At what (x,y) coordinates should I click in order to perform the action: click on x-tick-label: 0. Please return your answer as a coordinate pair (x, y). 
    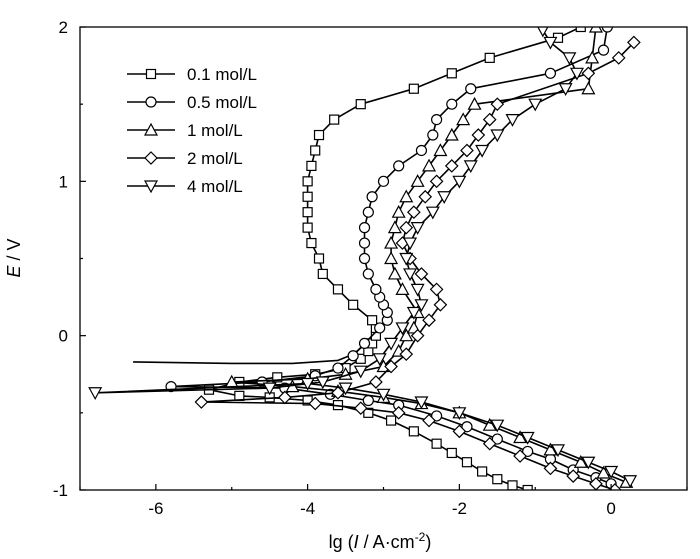
    Looking at the image, I should click on (610, 508).